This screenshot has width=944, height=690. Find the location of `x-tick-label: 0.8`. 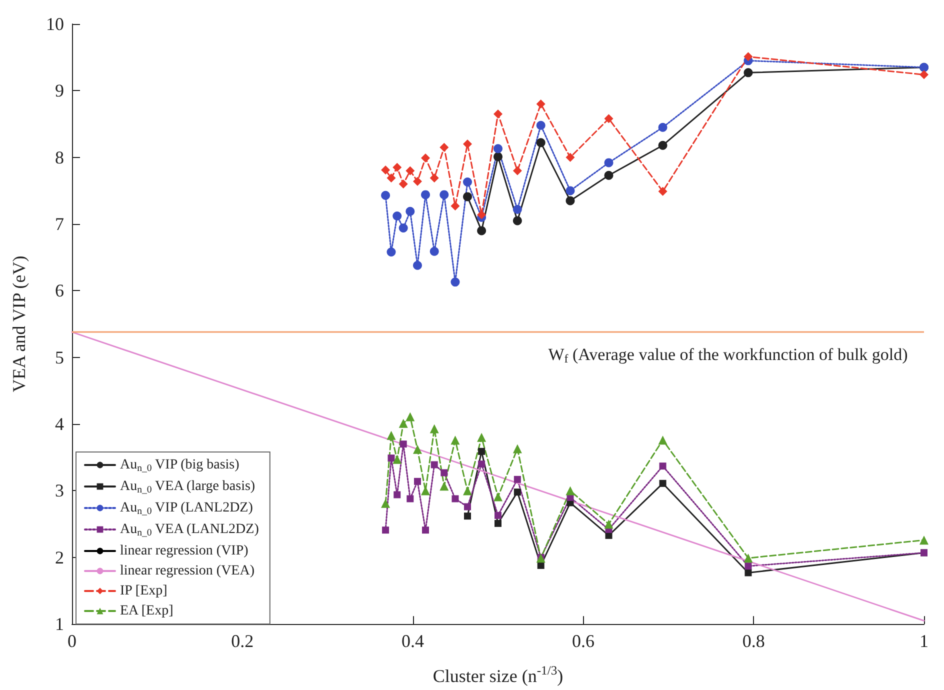

x-tick-label: 0.8 is located at coordinates (753, 641).